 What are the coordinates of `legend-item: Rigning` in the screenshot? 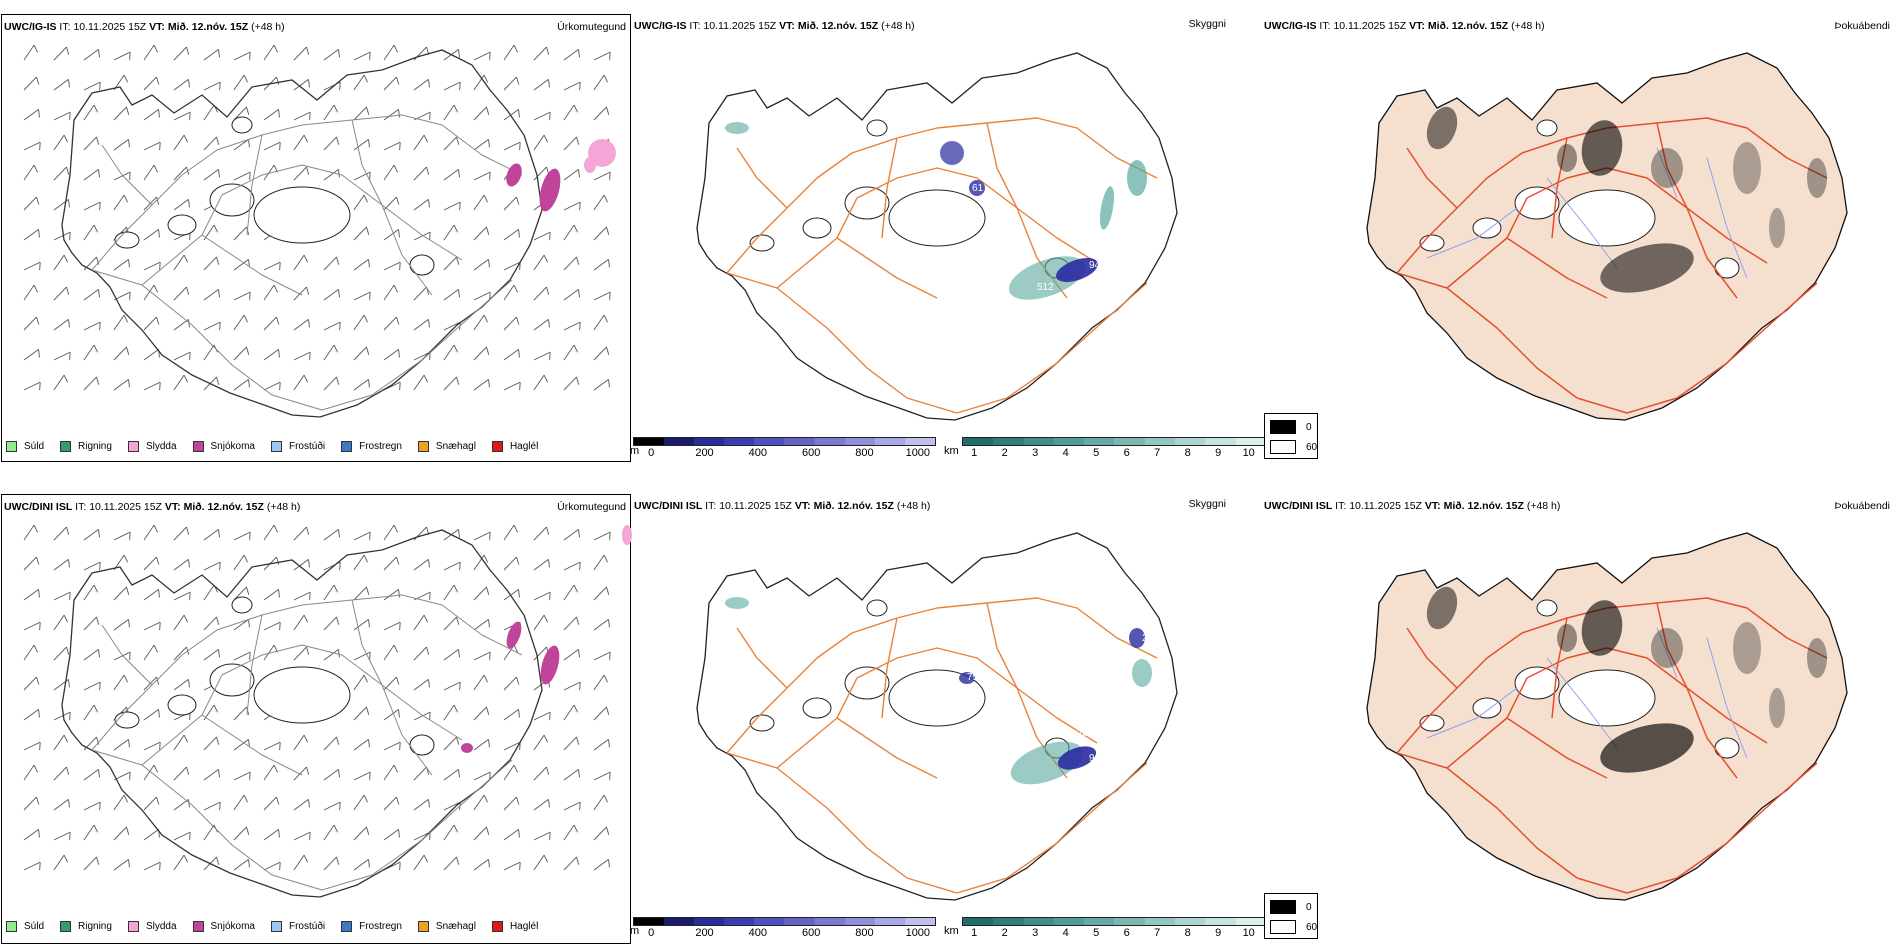 It's located at (86, 926).